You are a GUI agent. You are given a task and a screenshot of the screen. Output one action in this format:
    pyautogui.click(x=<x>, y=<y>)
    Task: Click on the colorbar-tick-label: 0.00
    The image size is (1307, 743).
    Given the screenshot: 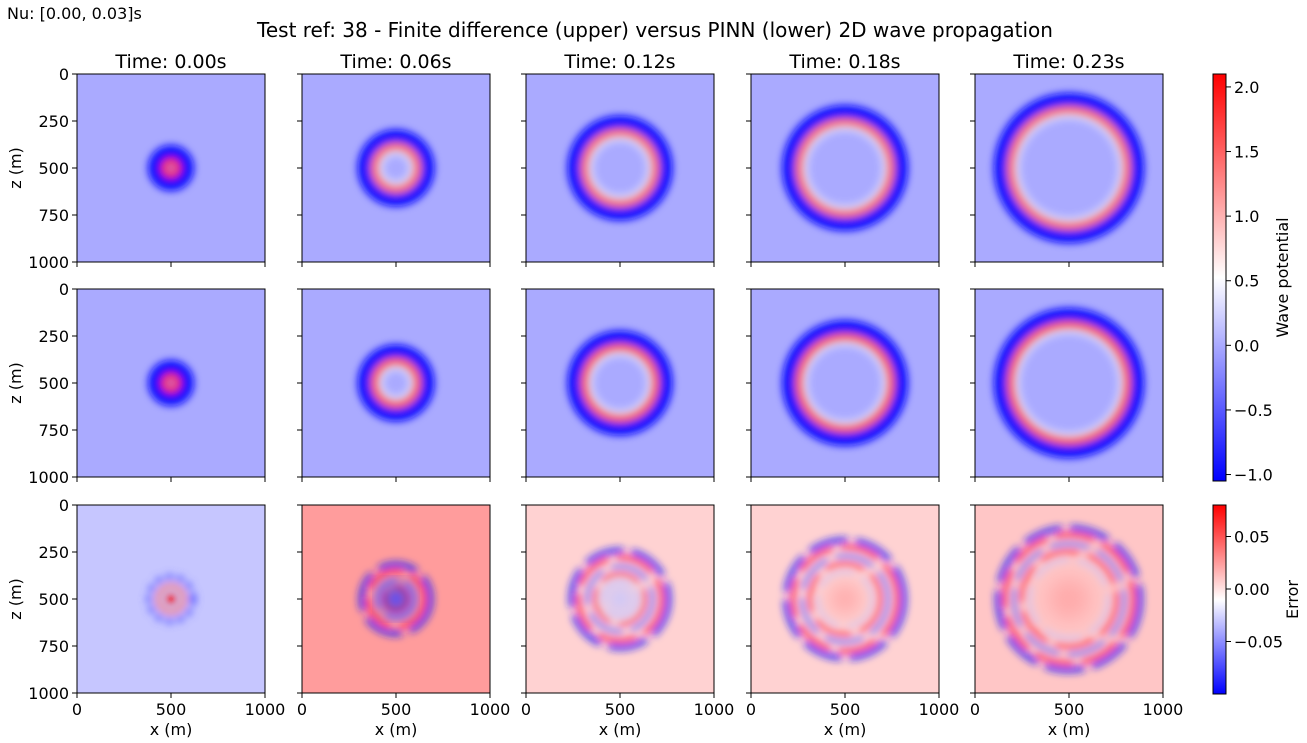 What is the action you would take?
    pyautogui.click(x=1252, y=589)
    